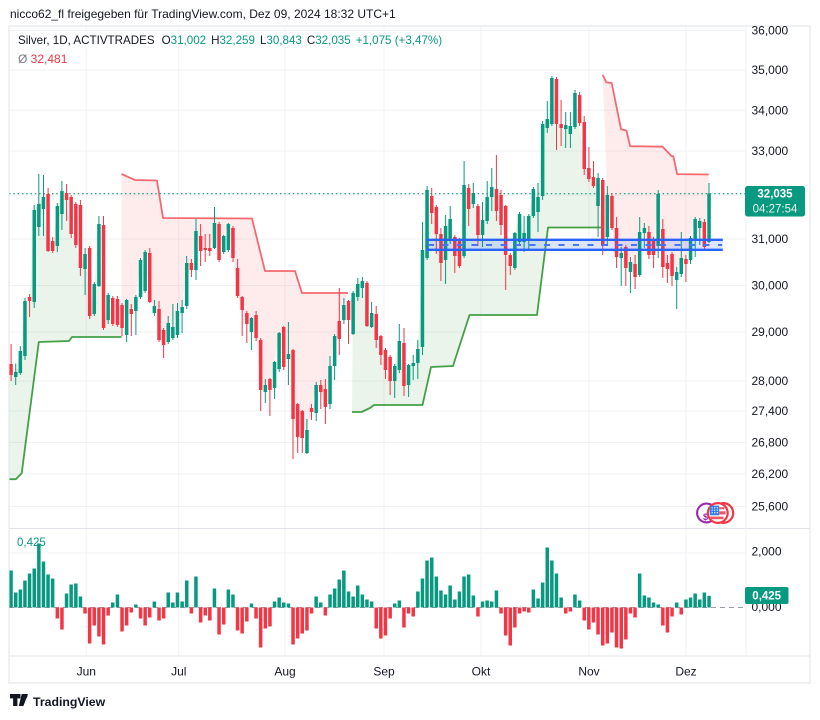 The height and width of the screenshot is (720, 820). What do you see at coordinates (770, 474) in the screenshot?
I see `svg-text: 26,200` at bounding box center [770, 474].